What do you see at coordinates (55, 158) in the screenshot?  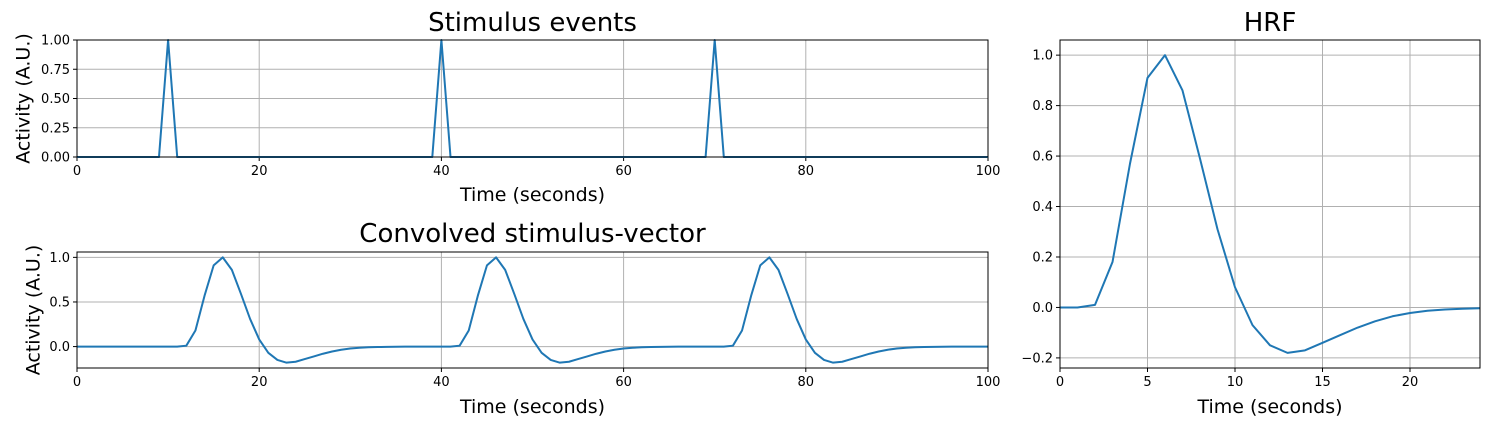 I see `y-tick-label: 0.00` at bounding box center [55, 158].